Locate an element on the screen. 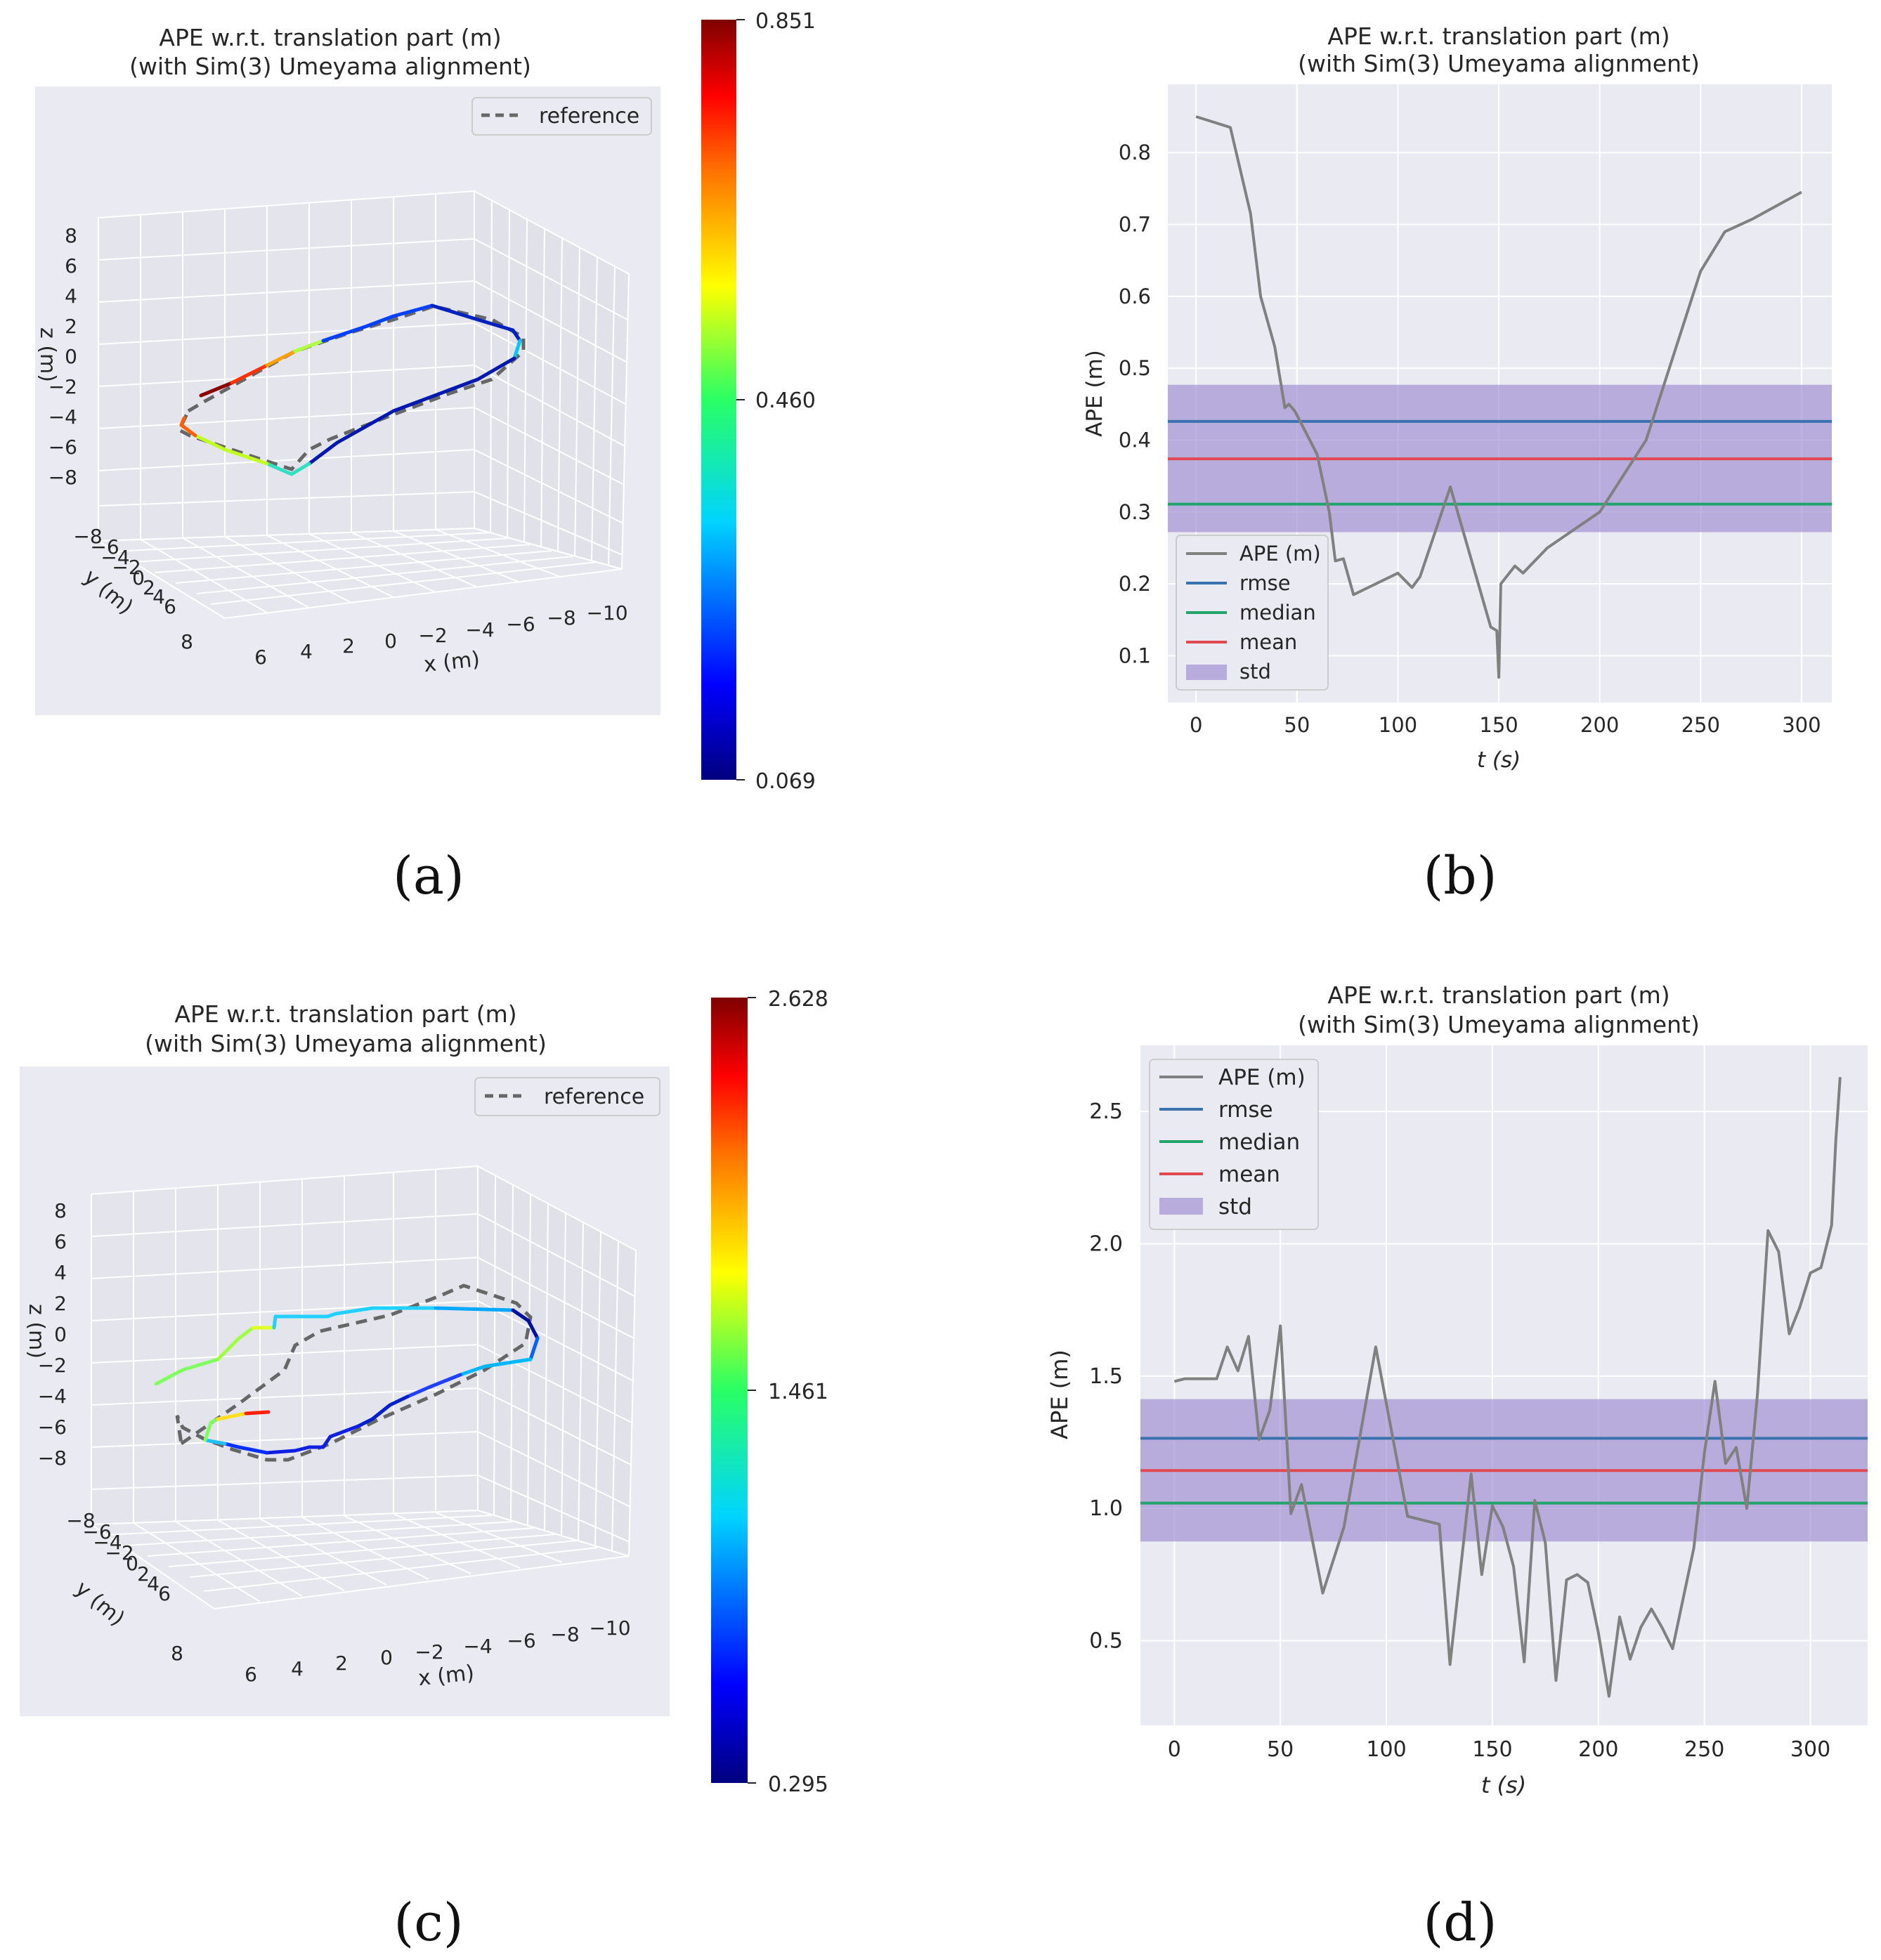  panel-a-x-tick-3: 0 is located at coordinates (390, 641).